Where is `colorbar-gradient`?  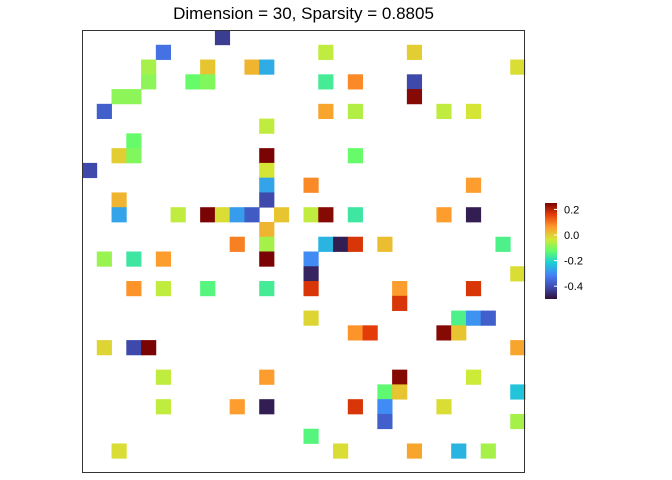
colorbar-gradient is located at coordinates (551, 251).